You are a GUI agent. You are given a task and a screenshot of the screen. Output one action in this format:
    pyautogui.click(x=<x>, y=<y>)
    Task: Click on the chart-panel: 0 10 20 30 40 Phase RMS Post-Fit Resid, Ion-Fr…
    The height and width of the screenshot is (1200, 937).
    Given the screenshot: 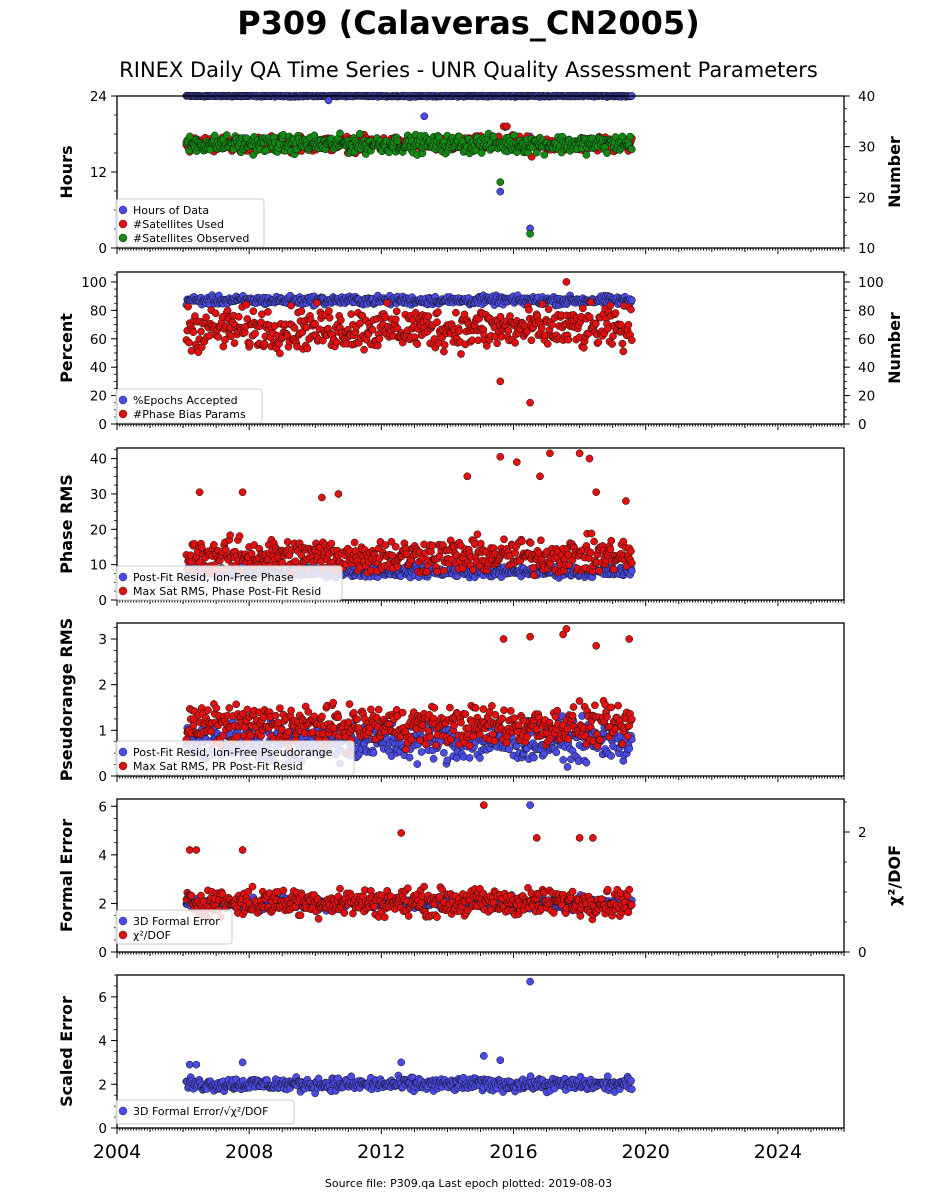 What is the action you would take?
    pyautogui.click(x=451, y=528)
    